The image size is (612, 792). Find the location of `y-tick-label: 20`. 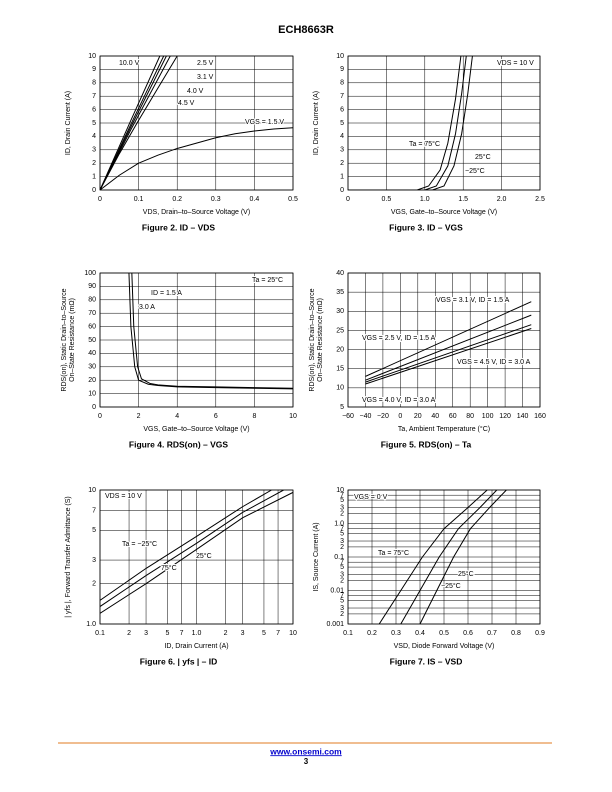

y-tick-label: 20 is located at coordinates (92, 380).